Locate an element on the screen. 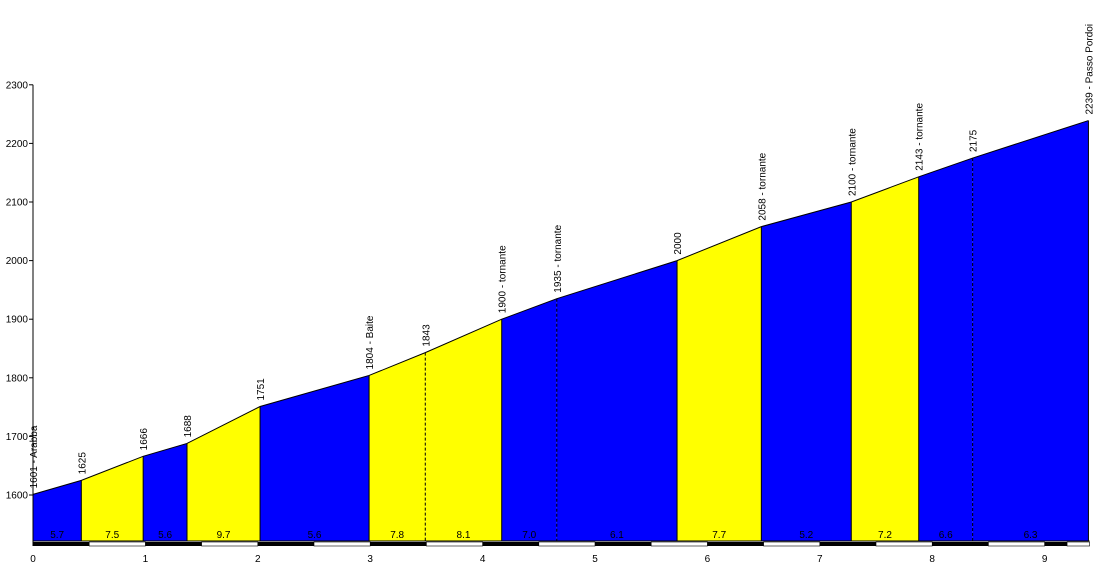  gradient-label-2: 5.6 is located at coordinates (165, 535).